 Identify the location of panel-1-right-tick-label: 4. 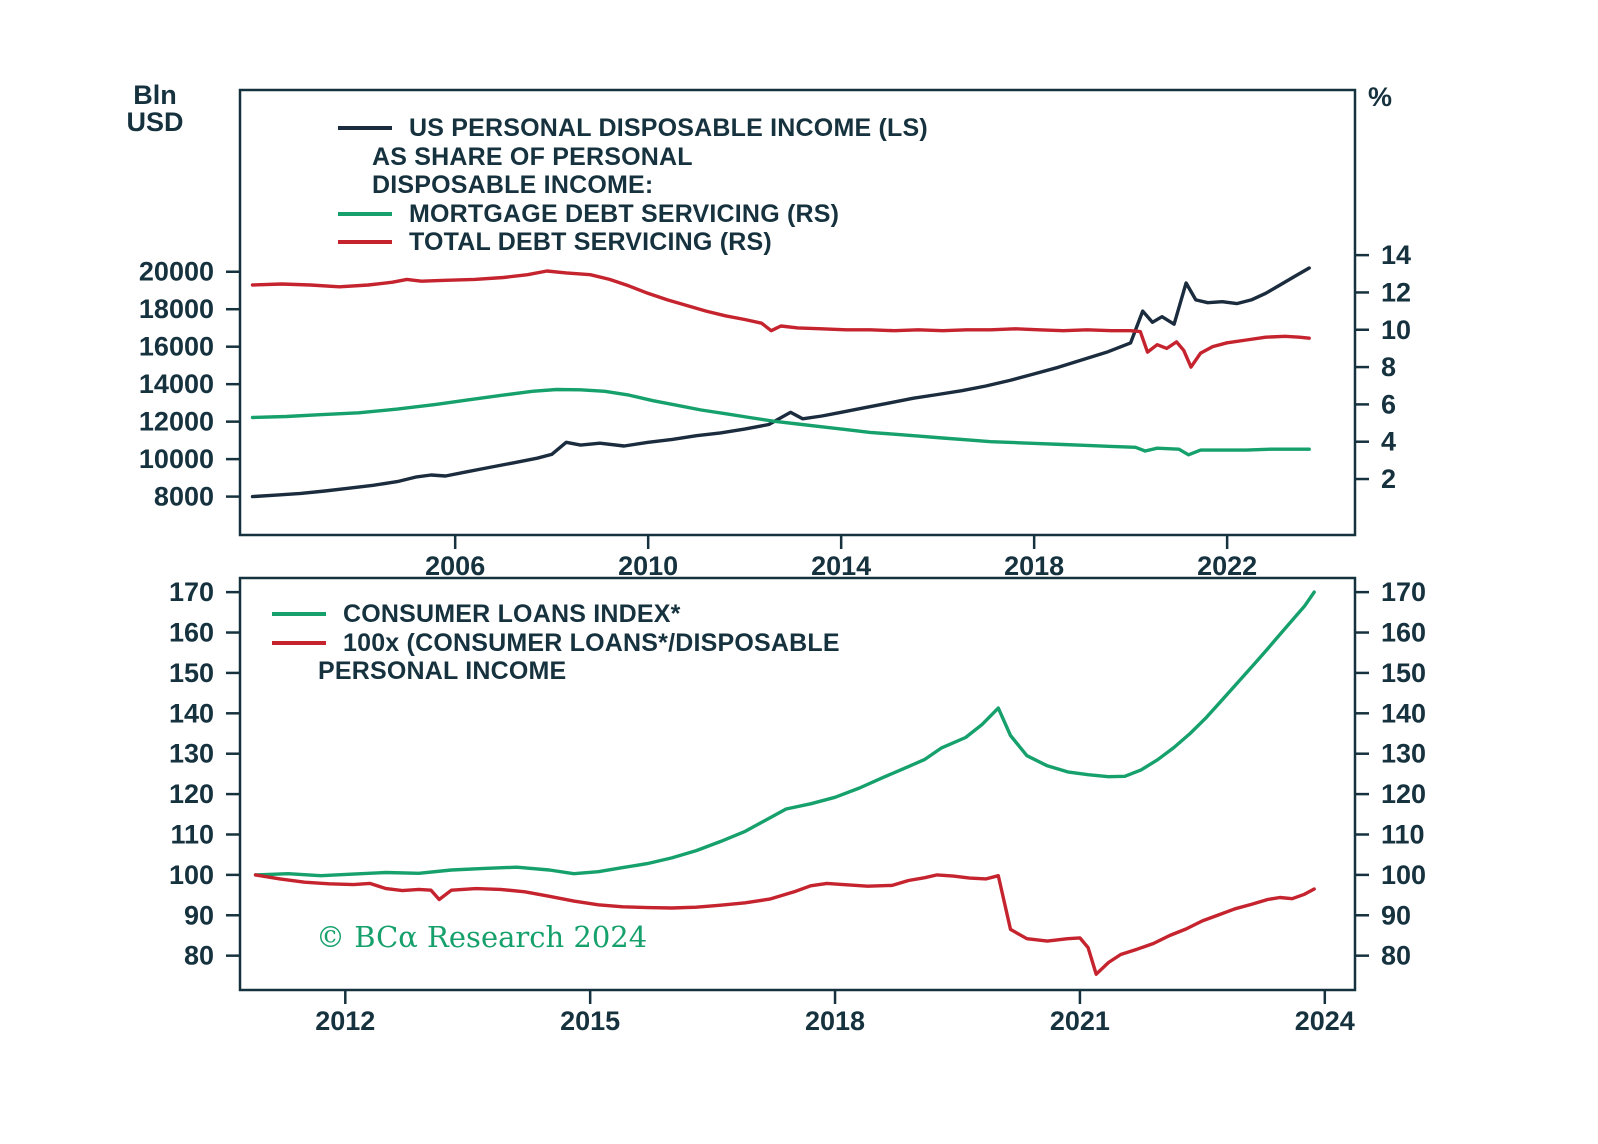
(1388, 442).